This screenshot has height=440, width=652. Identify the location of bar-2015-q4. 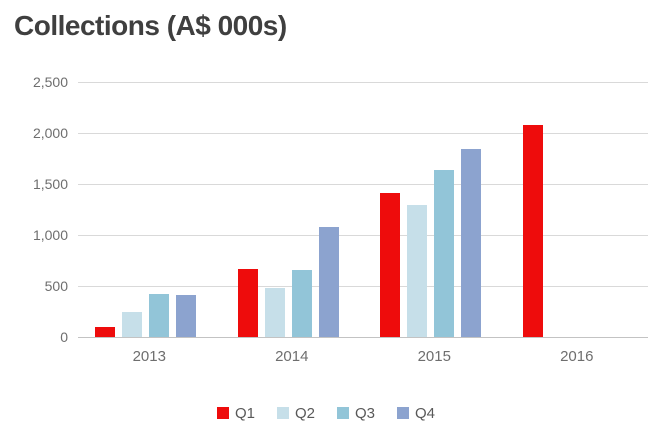
(471, 243).